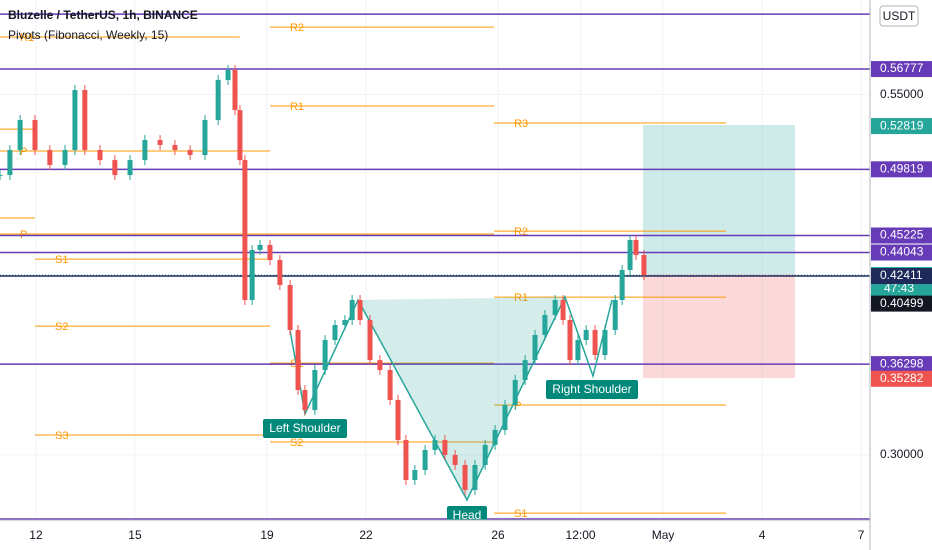 The width and height of the screenshot is (932, 550). Describe the element at coordinates (719, 199) in the screenshot. I see `profit-zone` at that location.